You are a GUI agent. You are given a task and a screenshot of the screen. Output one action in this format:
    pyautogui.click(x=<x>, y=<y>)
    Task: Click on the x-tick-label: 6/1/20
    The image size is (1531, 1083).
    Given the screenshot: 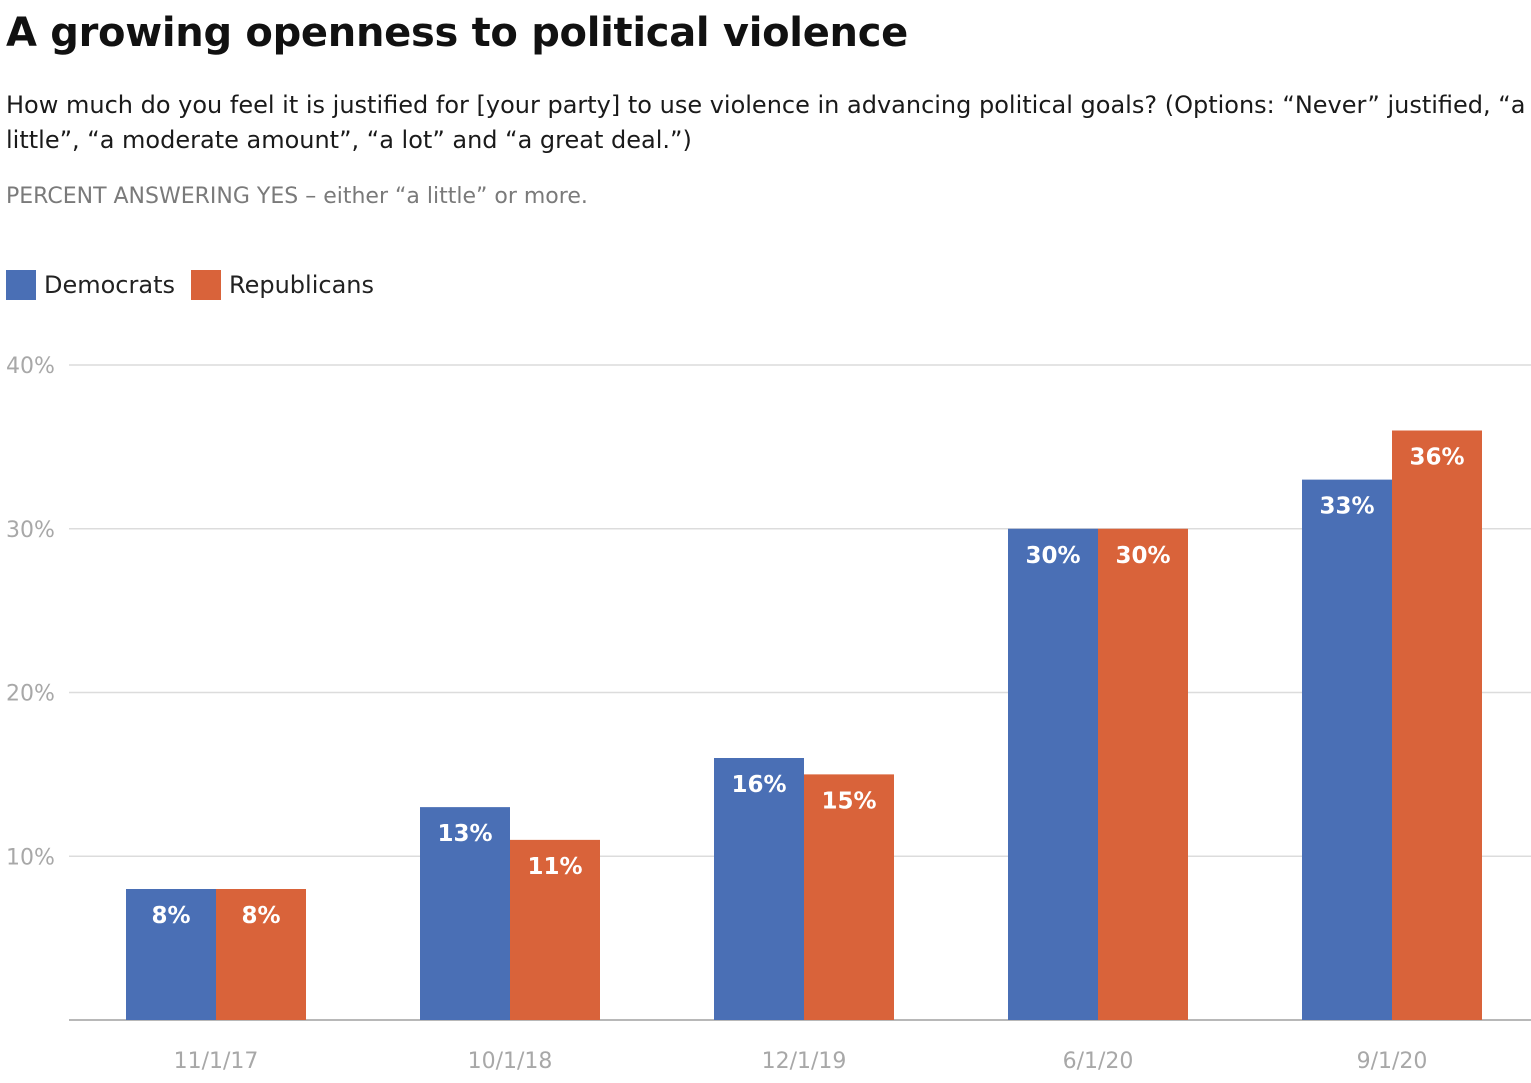 What is the action you would take?
    pyautogui.click(x=1098, y=1061)
    